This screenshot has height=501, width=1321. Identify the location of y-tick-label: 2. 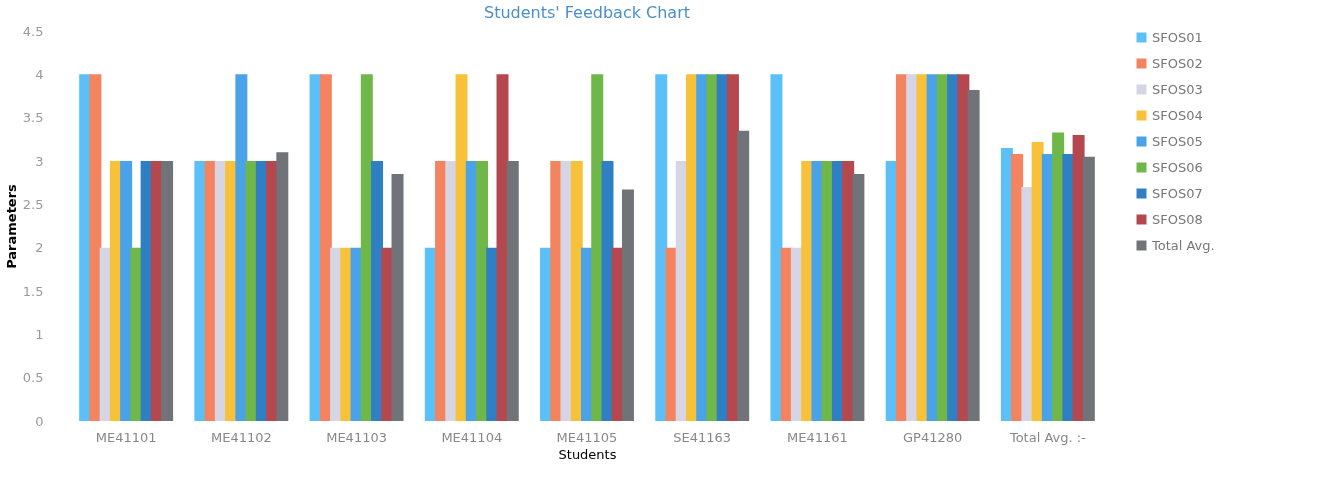
(39, 248).